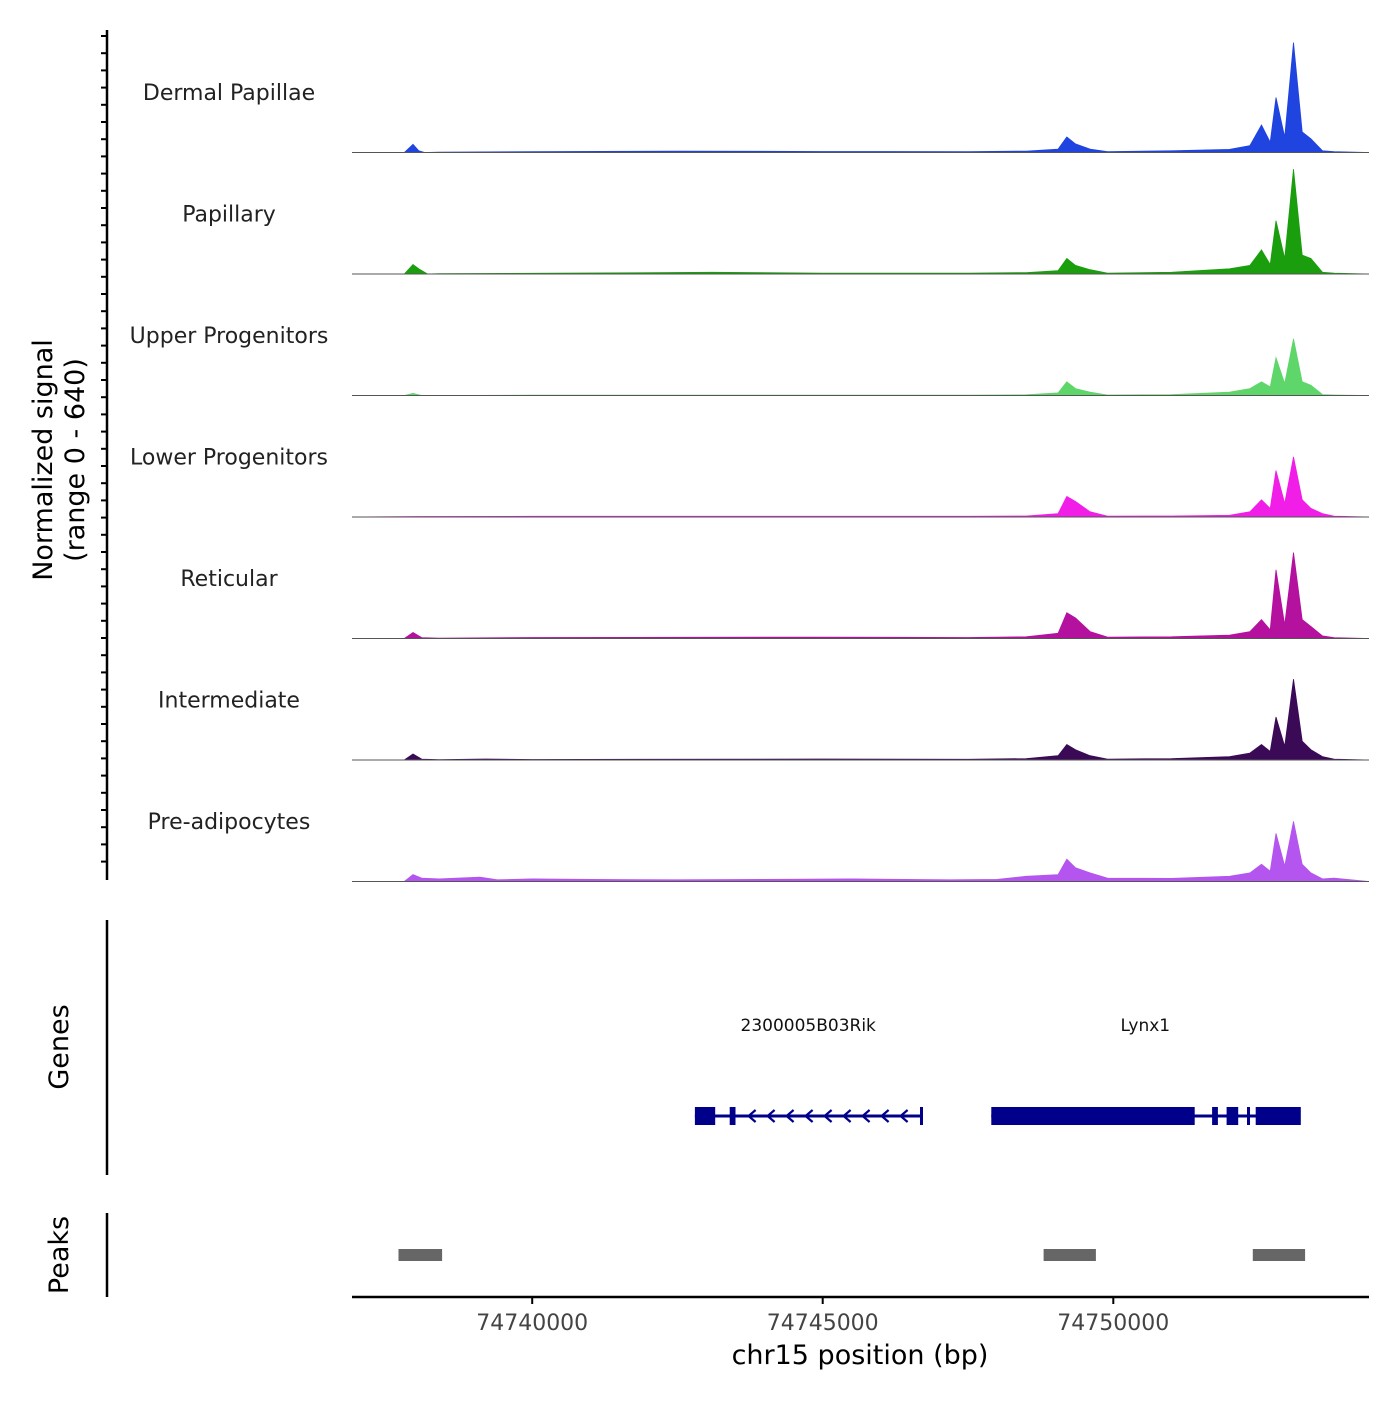 The image size is (1400, 1404). I want to click on track-0: Dermal Papillae, so click(756, 97).